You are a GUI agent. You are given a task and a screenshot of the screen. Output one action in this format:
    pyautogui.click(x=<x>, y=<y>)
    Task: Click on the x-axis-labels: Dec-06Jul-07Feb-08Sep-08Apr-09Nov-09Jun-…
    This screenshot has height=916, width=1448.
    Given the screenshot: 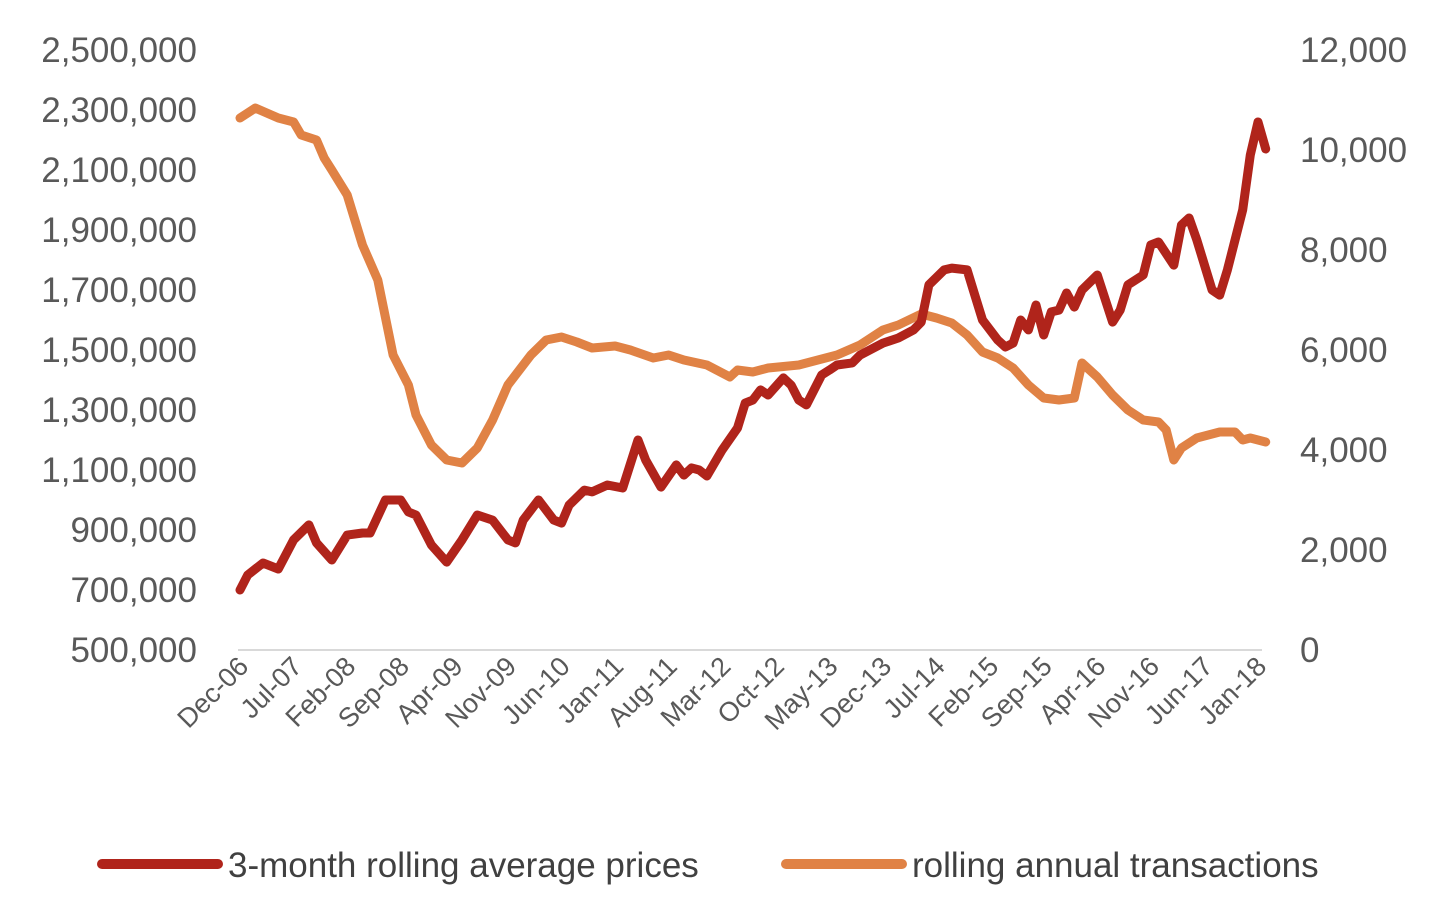 What is the action you would take?
    pyautogui.click(x=721, y=693)
    